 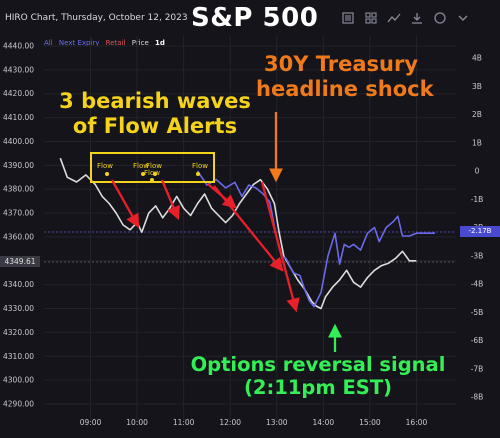 I want to click on left-tick-label: 4430.00, so click(x=18, y=69).